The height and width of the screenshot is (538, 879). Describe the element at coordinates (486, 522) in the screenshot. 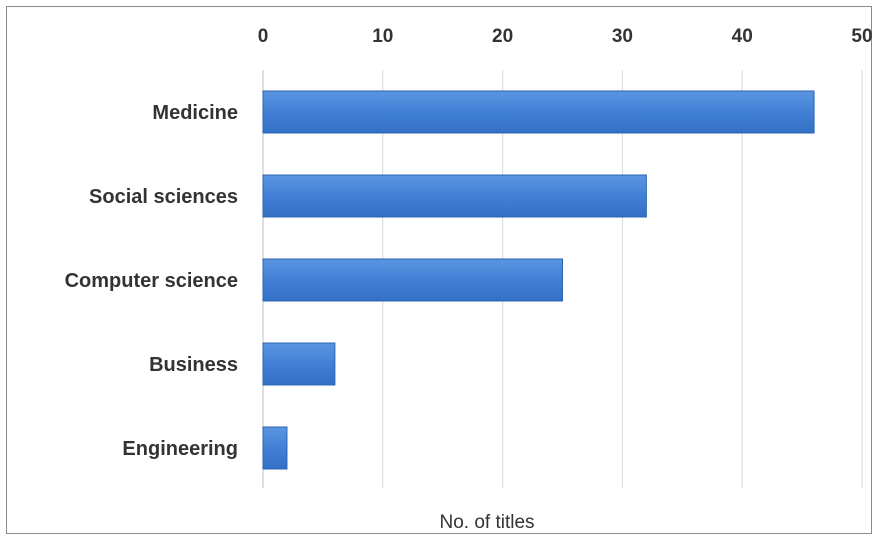

I see `x-axis-label: No. of titles` at that location.